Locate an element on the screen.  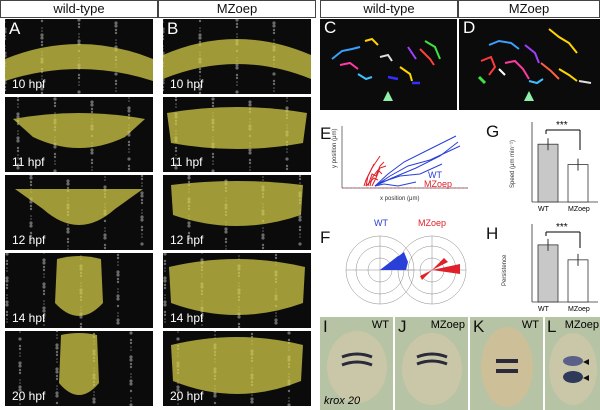
panel-label-l: L is located at coordinates (552, 326).